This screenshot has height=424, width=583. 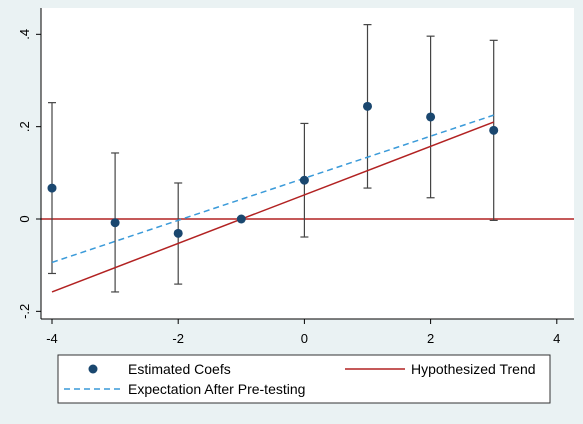 What do you see at coordinates (24, 126) in the screenshot?
I see `y-tick-label: .2` at bounding box center [24, 126].